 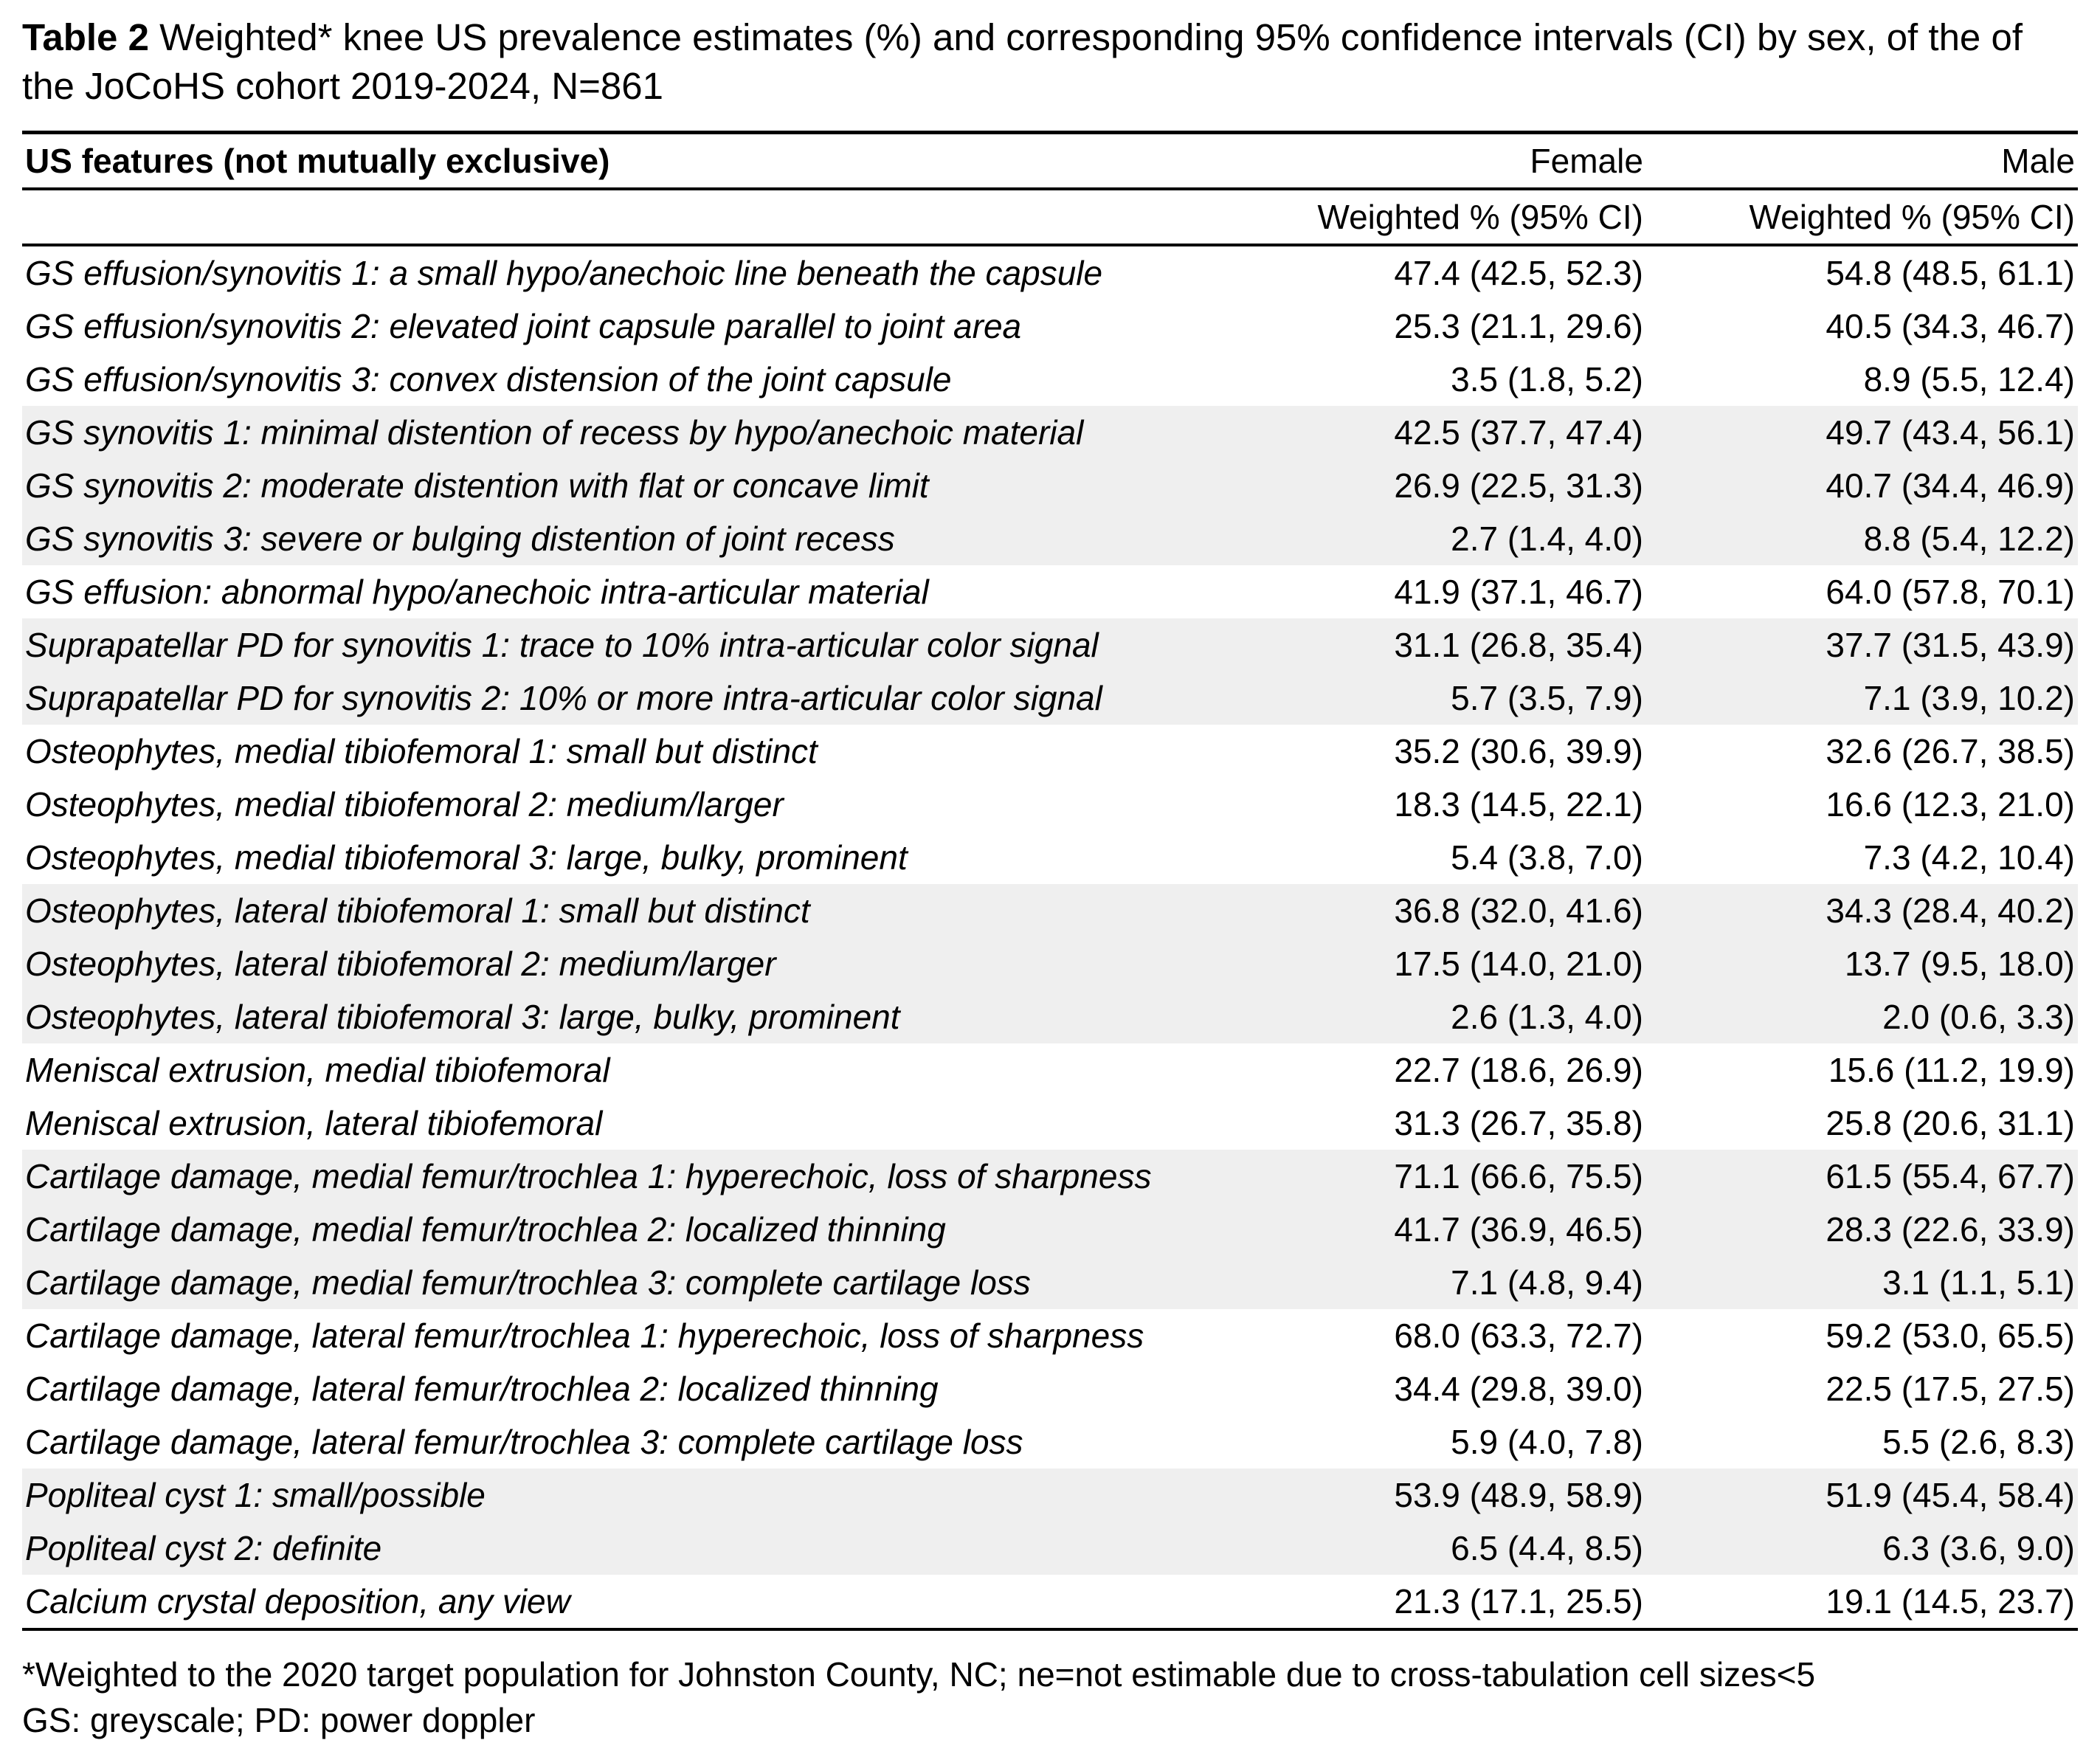 What do you see at coordinates (1518, 911) in the screenshot?
I see `female-value-cell: 36.8 (32.0, 41.6)` at bounding box center [1518, 911].